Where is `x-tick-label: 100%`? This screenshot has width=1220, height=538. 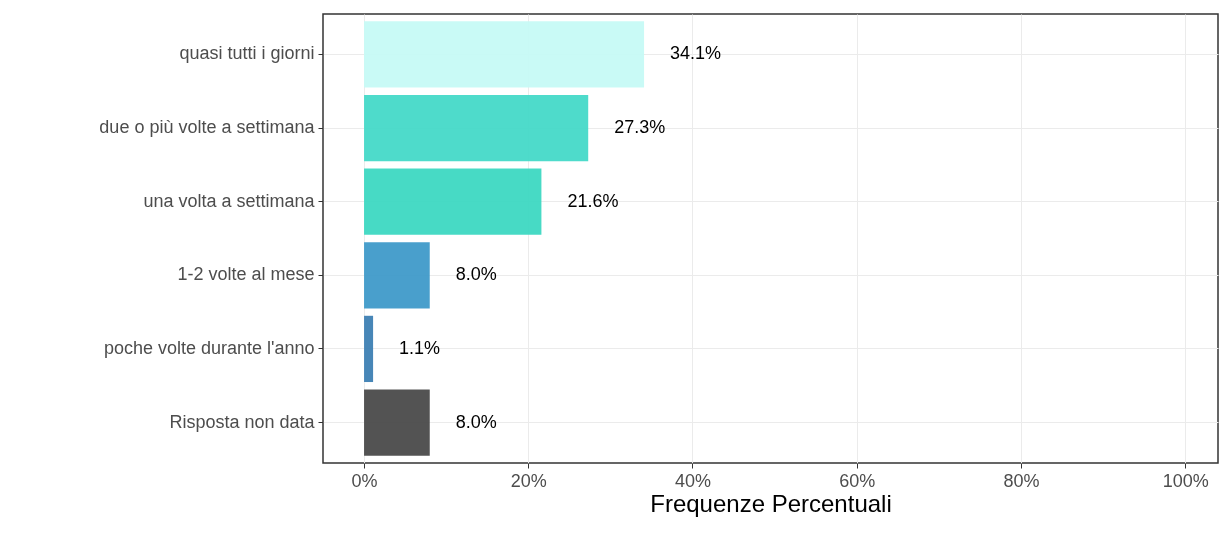
x-tick-label: 100% is located at coordinates (1185, 480).